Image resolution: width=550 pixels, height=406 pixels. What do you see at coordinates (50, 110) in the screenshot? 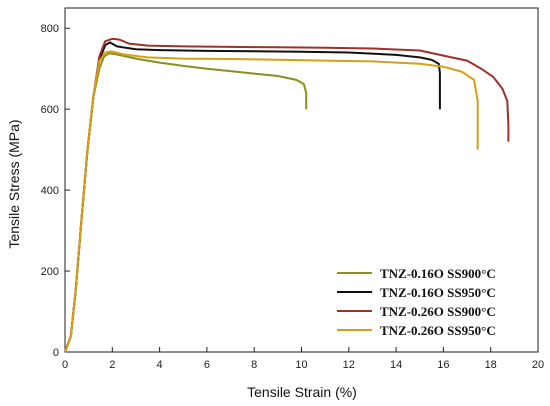
I see `y-tick-label: 600` at bounding box center [50, 110].